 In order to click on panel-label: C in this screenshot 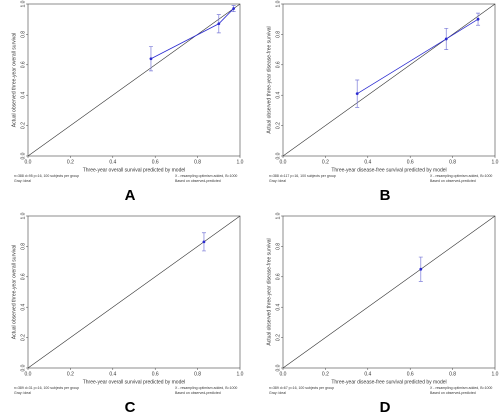, I will do `click(130, 407)`.